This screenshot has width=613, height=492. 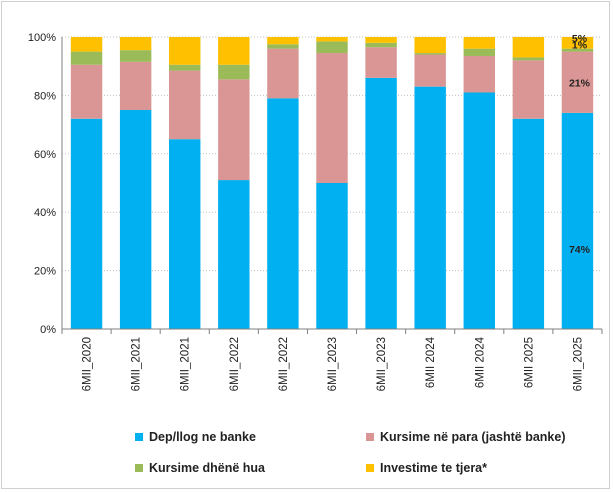 What do you see at coordinates (45, 272) in the screenshot?
I see `y-tick-label: 20%` at bounding box center [45, 272].